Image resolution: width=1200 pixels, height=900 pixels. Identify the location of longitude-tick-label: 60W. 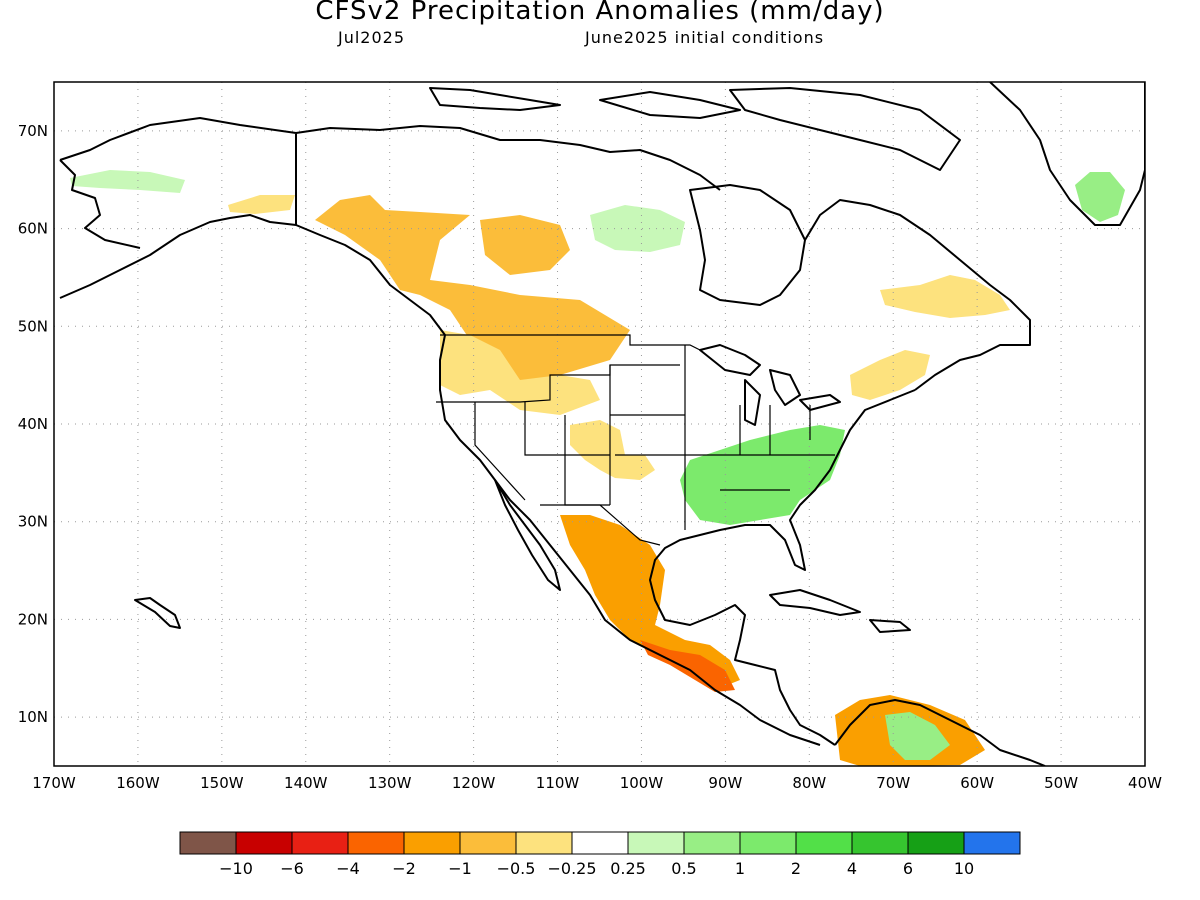
(977, 783).